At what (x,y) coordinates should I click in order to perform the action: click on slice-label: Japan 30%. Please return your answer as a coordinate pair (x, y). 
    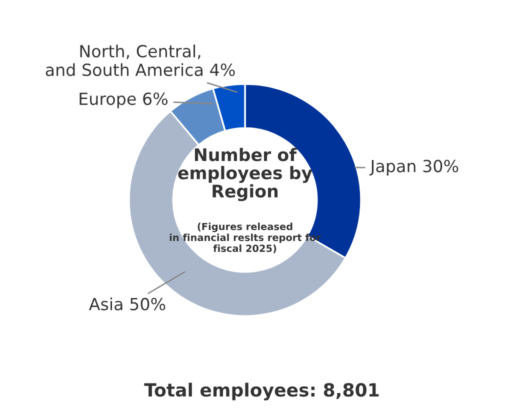
    Looking at the image, I should click on (413, 168).